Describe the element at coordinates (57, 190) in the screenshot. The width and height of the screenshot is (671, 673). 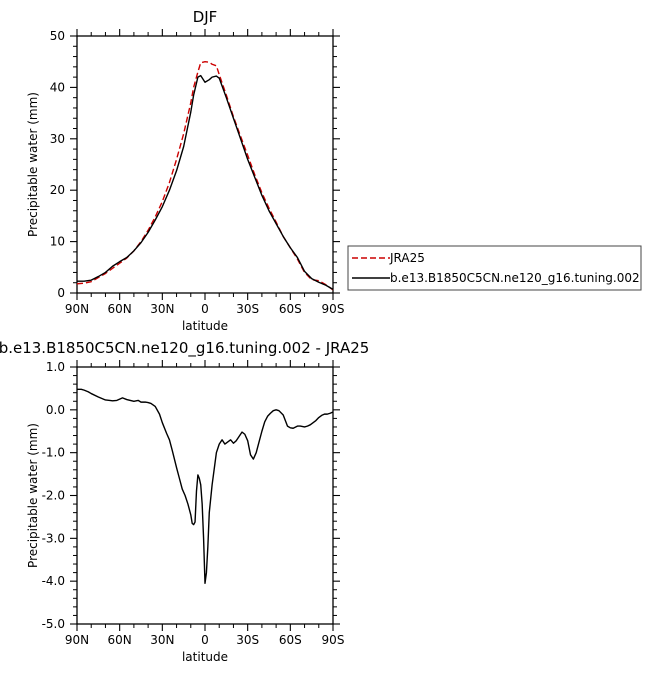
I see `y-tick-label: 20` at that location.